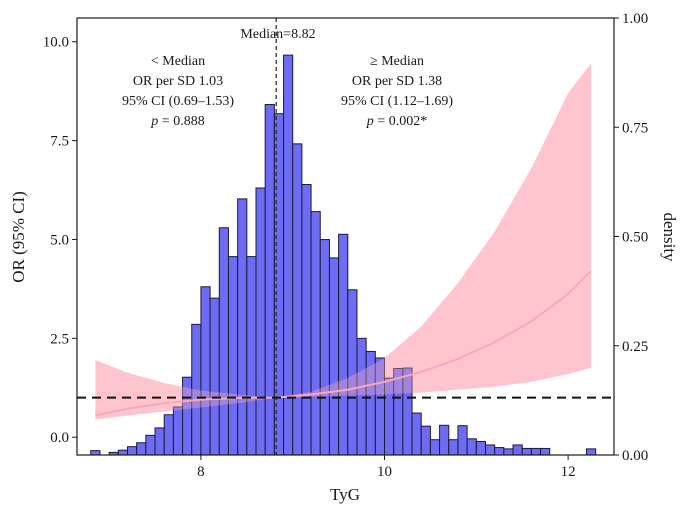  Describe the element at coordinates (201, 472) in the screenshot. I see `x-axis-tick-label: 8` at that location.